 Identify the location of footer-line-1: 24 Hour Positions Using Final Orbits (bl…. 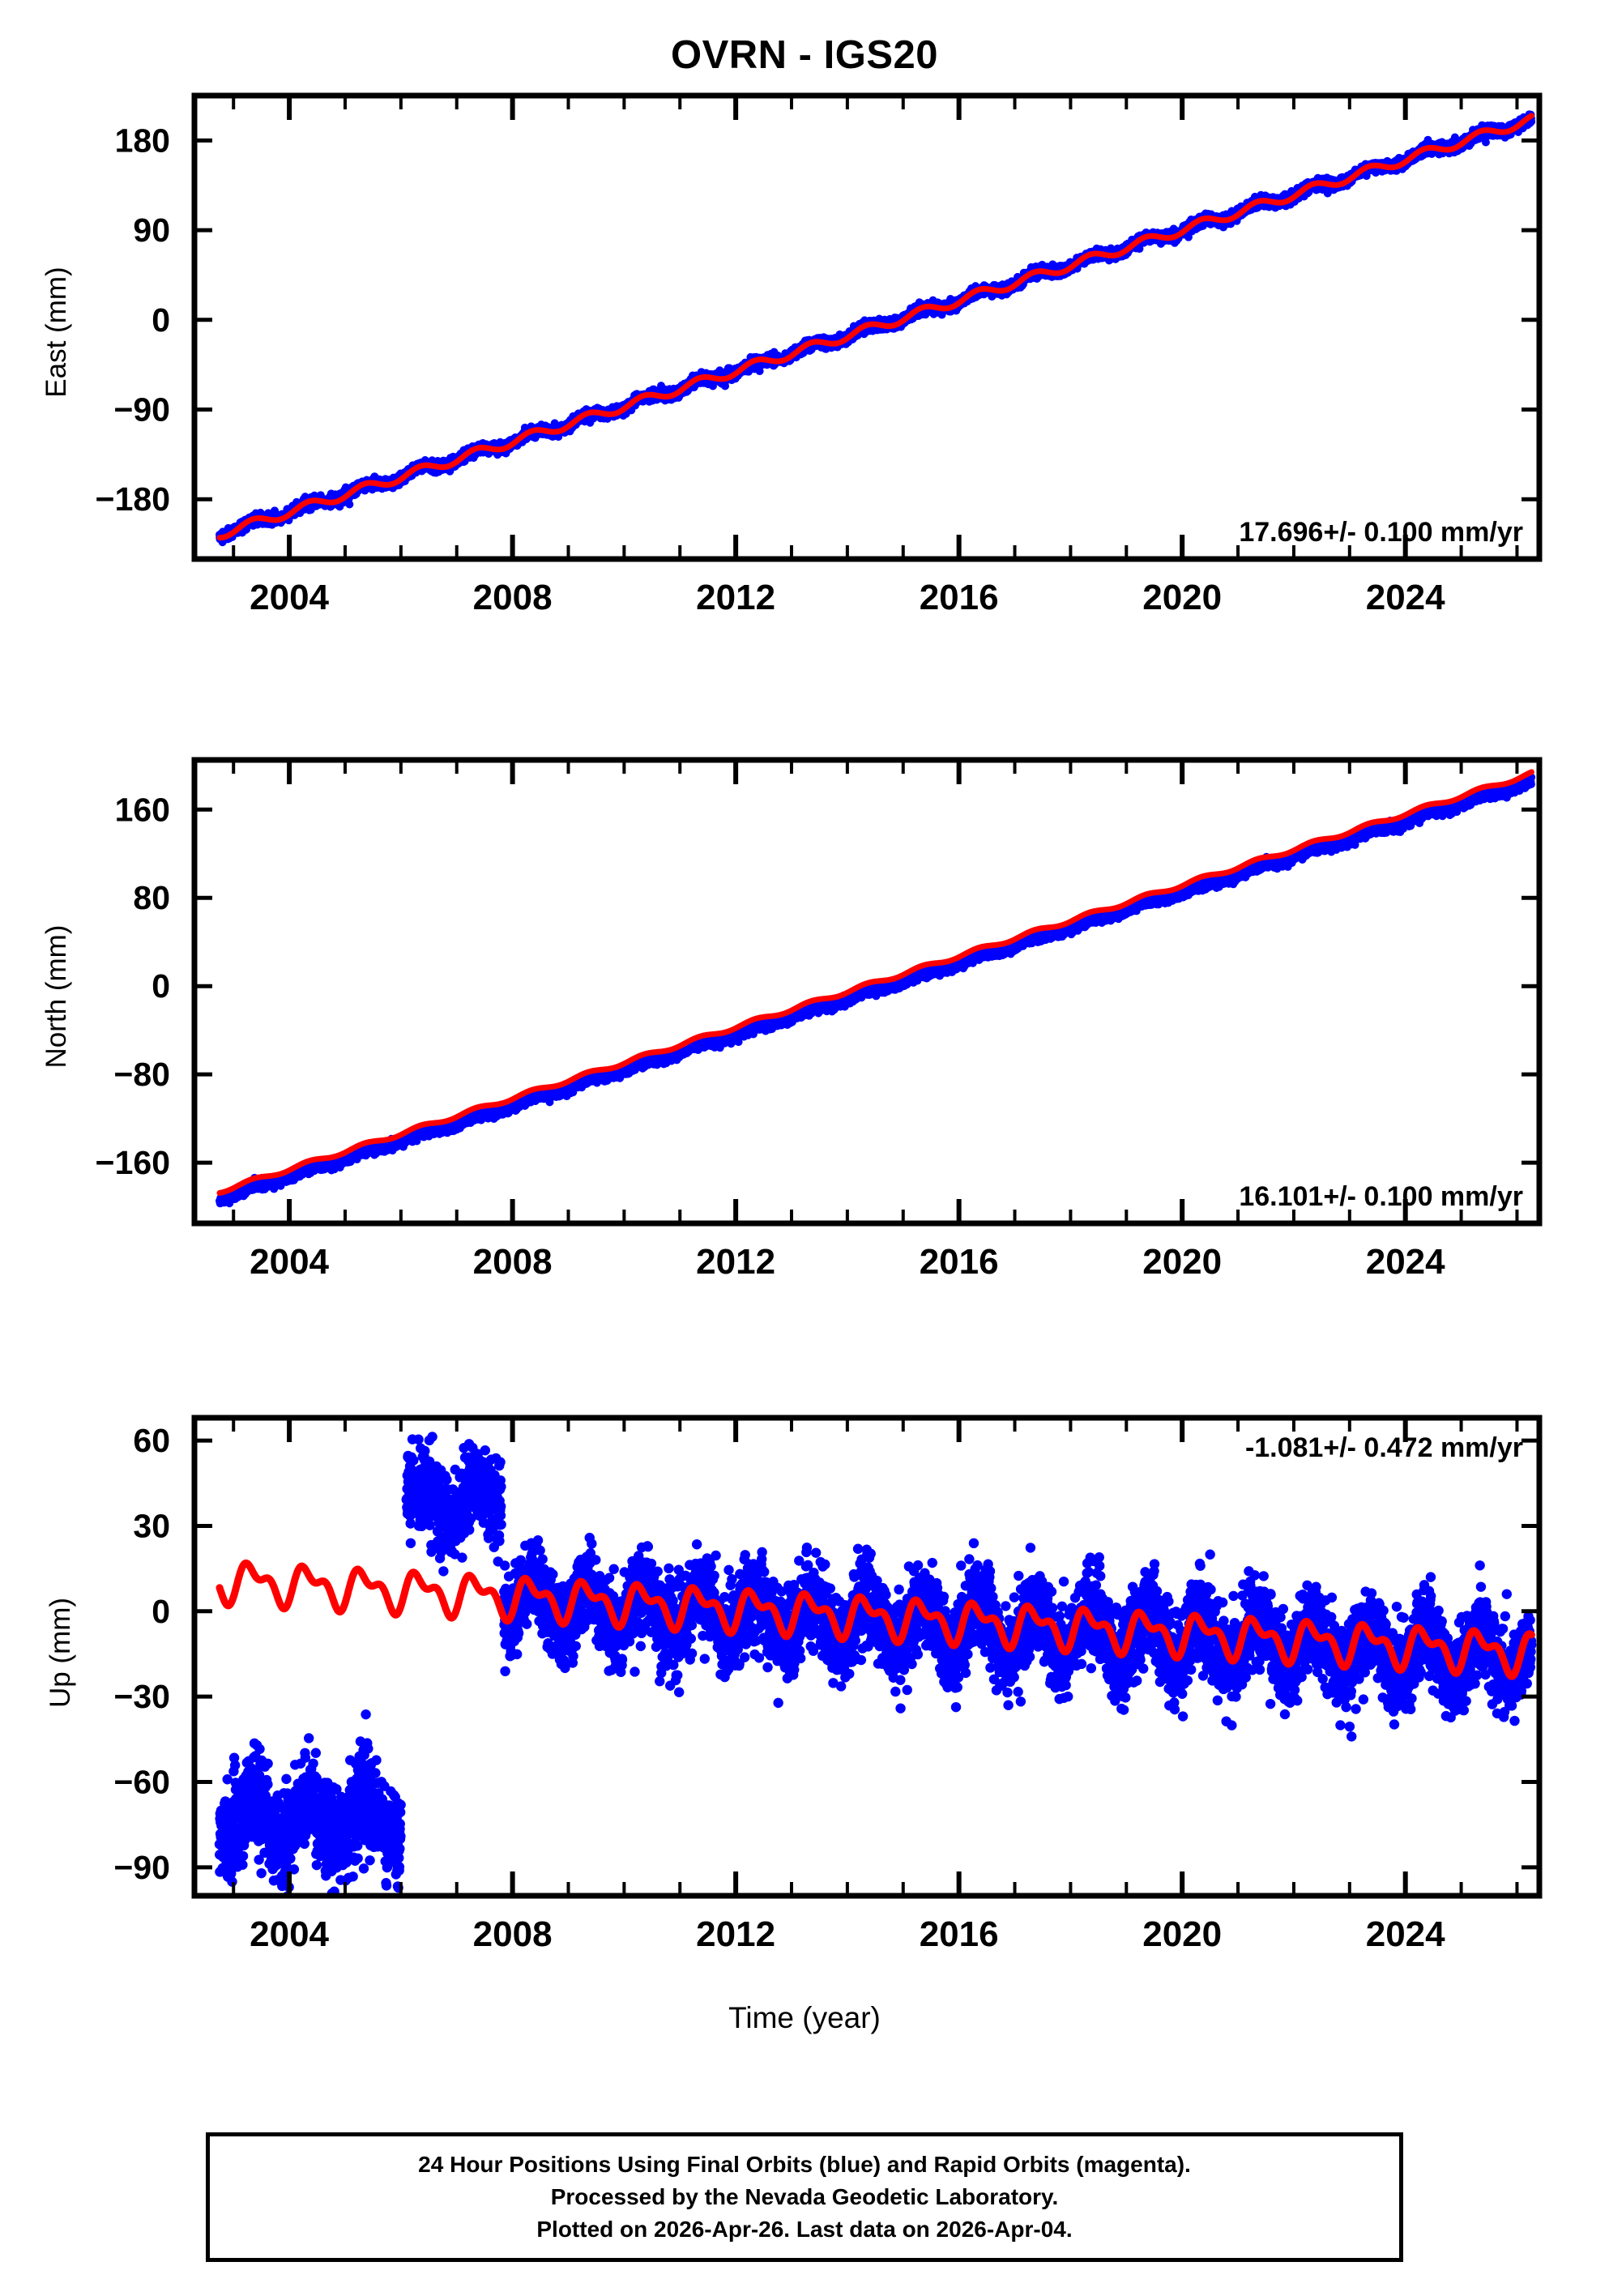
(804, 2165).